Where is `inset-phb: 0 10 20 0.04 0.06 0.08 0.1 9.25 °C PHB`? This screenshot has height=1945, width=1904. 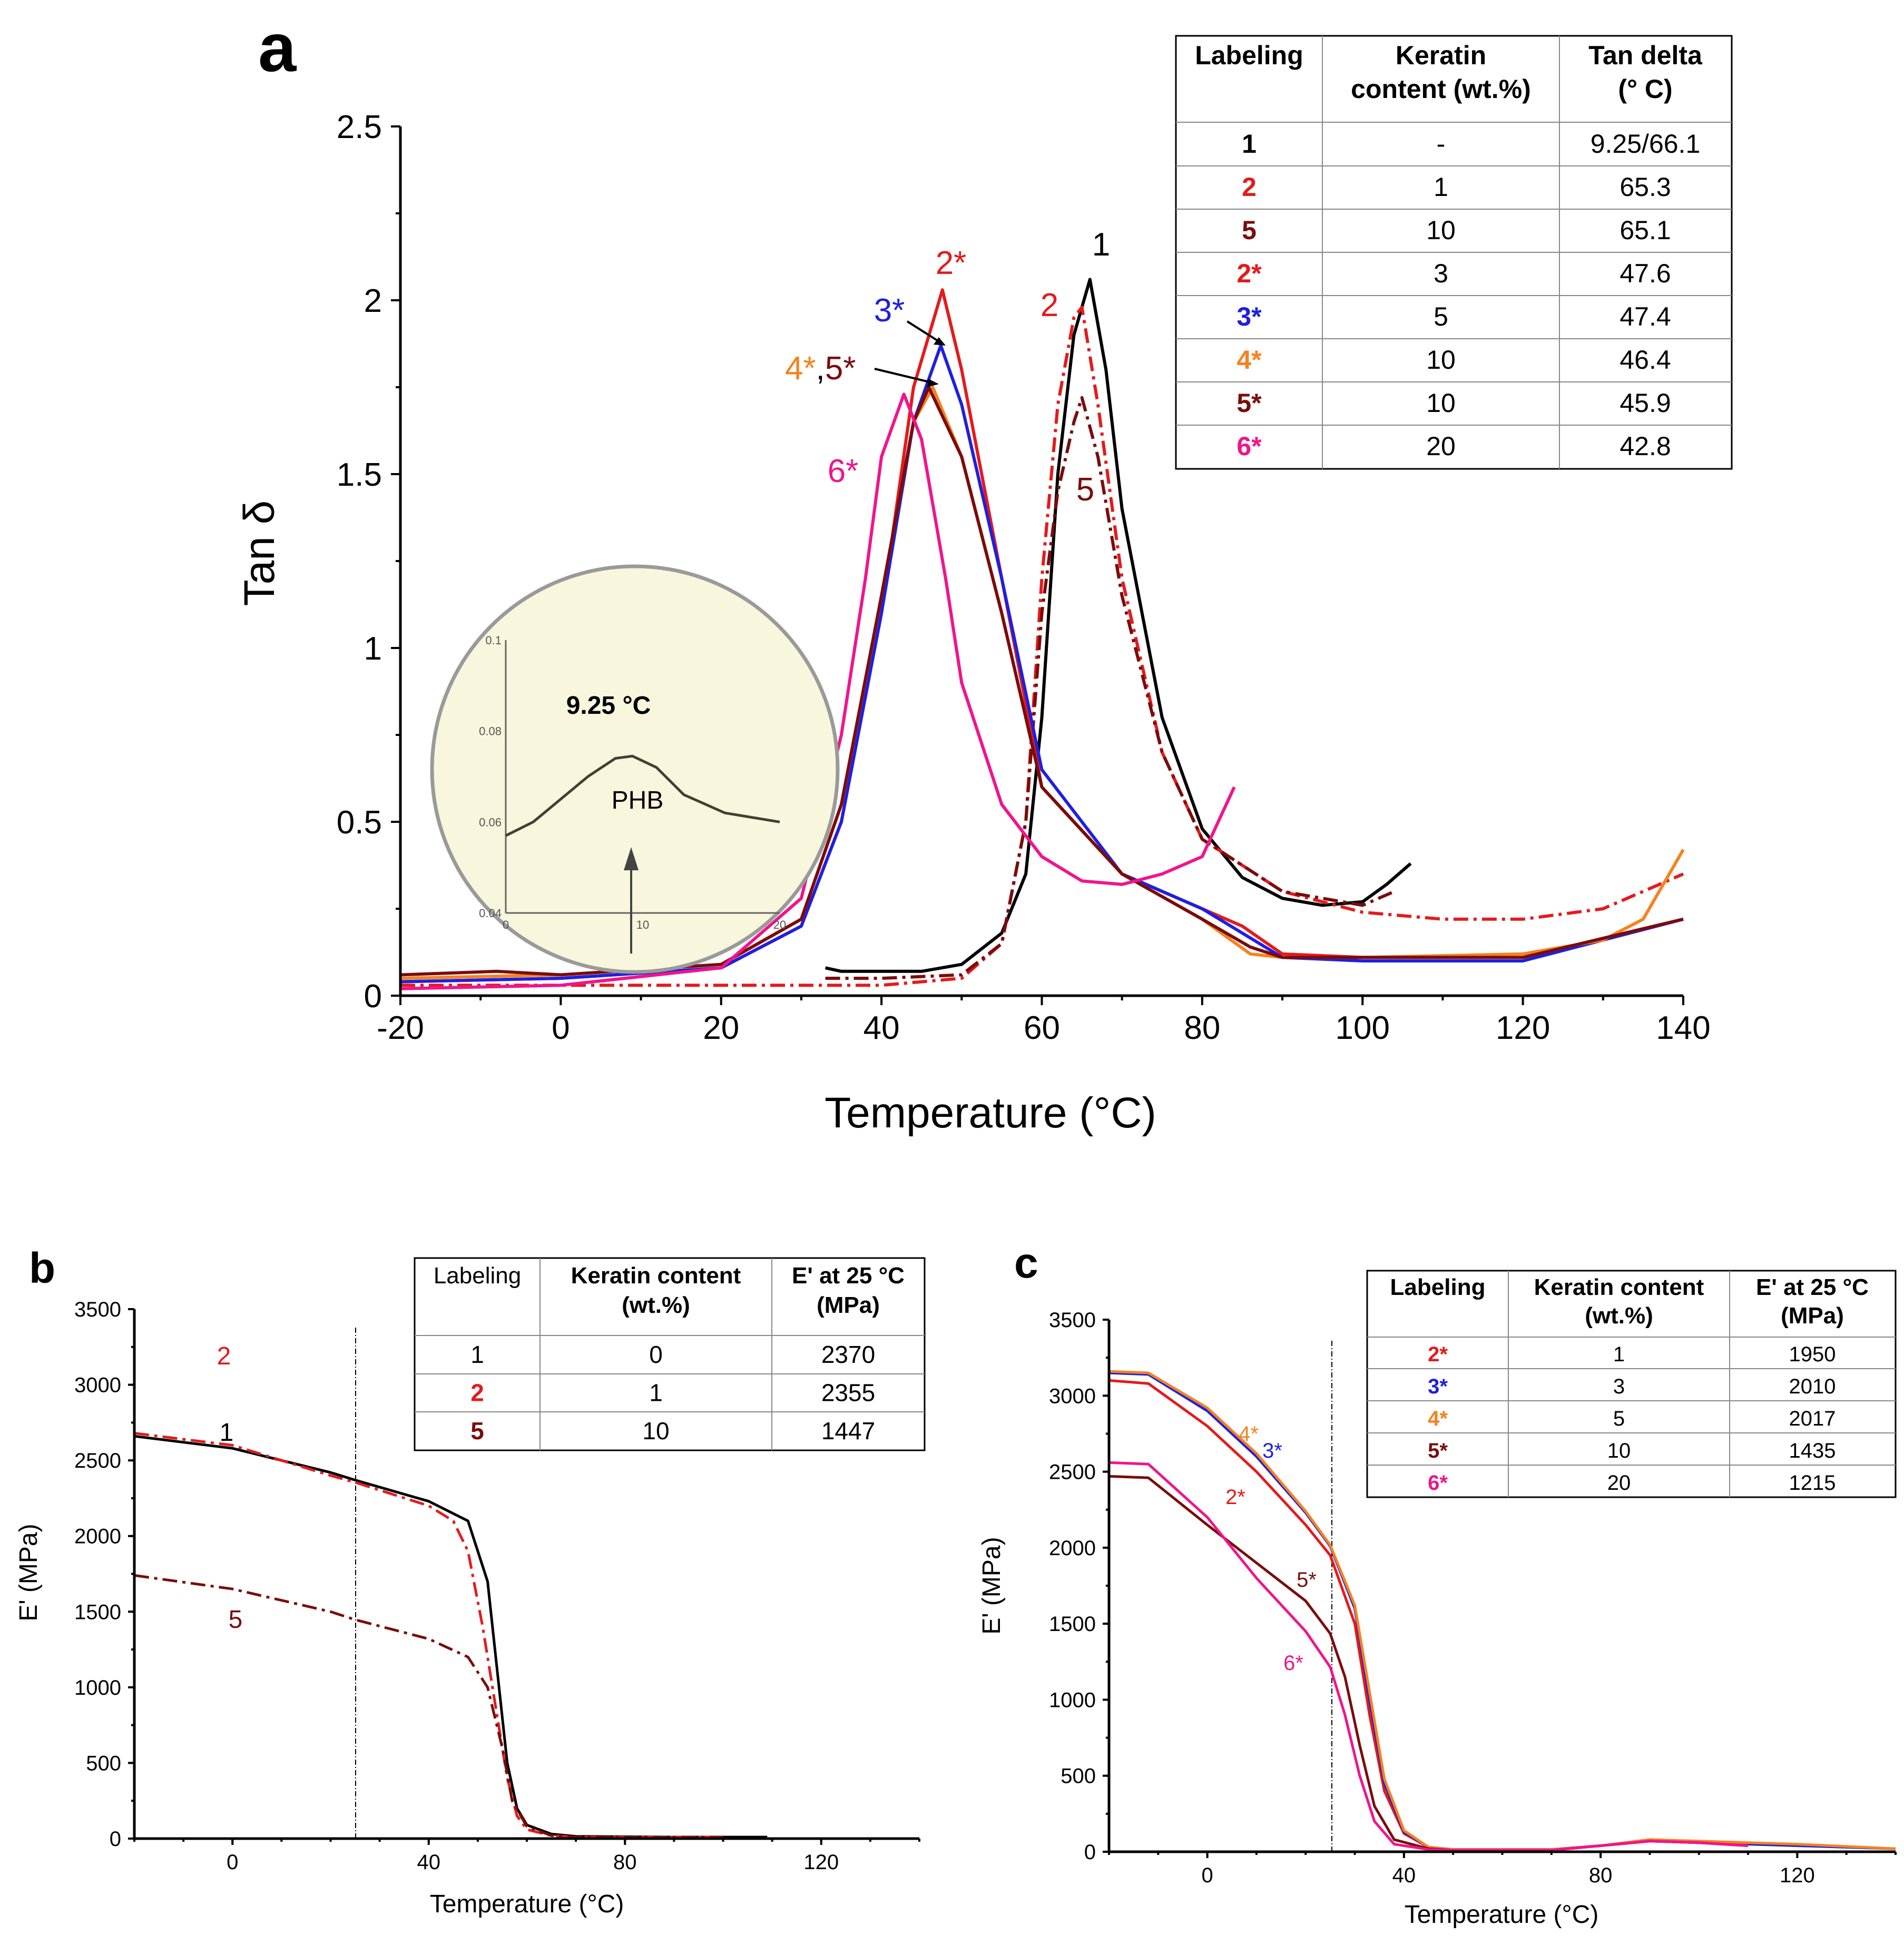
inset-phb: 0 10 20 0.04 0.06 0.08 0.1 9.25 °C PHB is located at coordinates (635, 769).